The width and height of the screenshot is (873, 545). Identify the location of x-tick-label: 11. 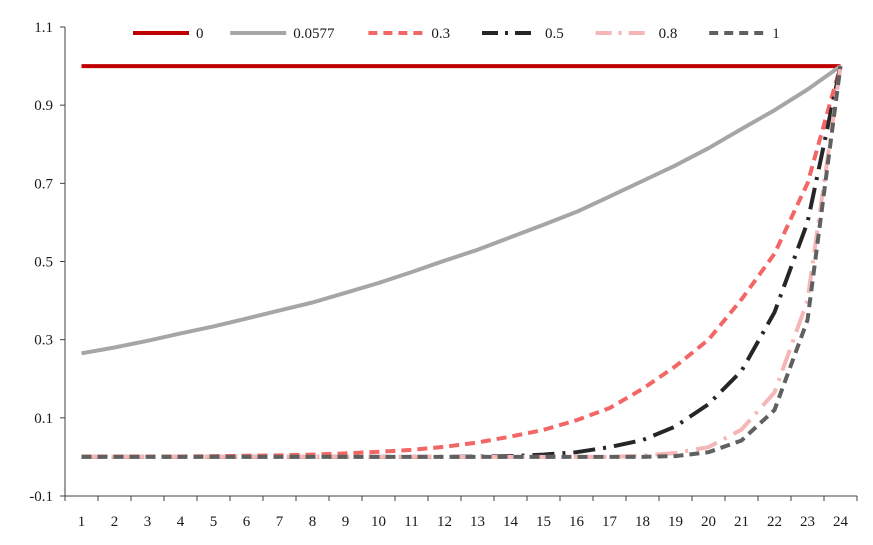
(411, 522).